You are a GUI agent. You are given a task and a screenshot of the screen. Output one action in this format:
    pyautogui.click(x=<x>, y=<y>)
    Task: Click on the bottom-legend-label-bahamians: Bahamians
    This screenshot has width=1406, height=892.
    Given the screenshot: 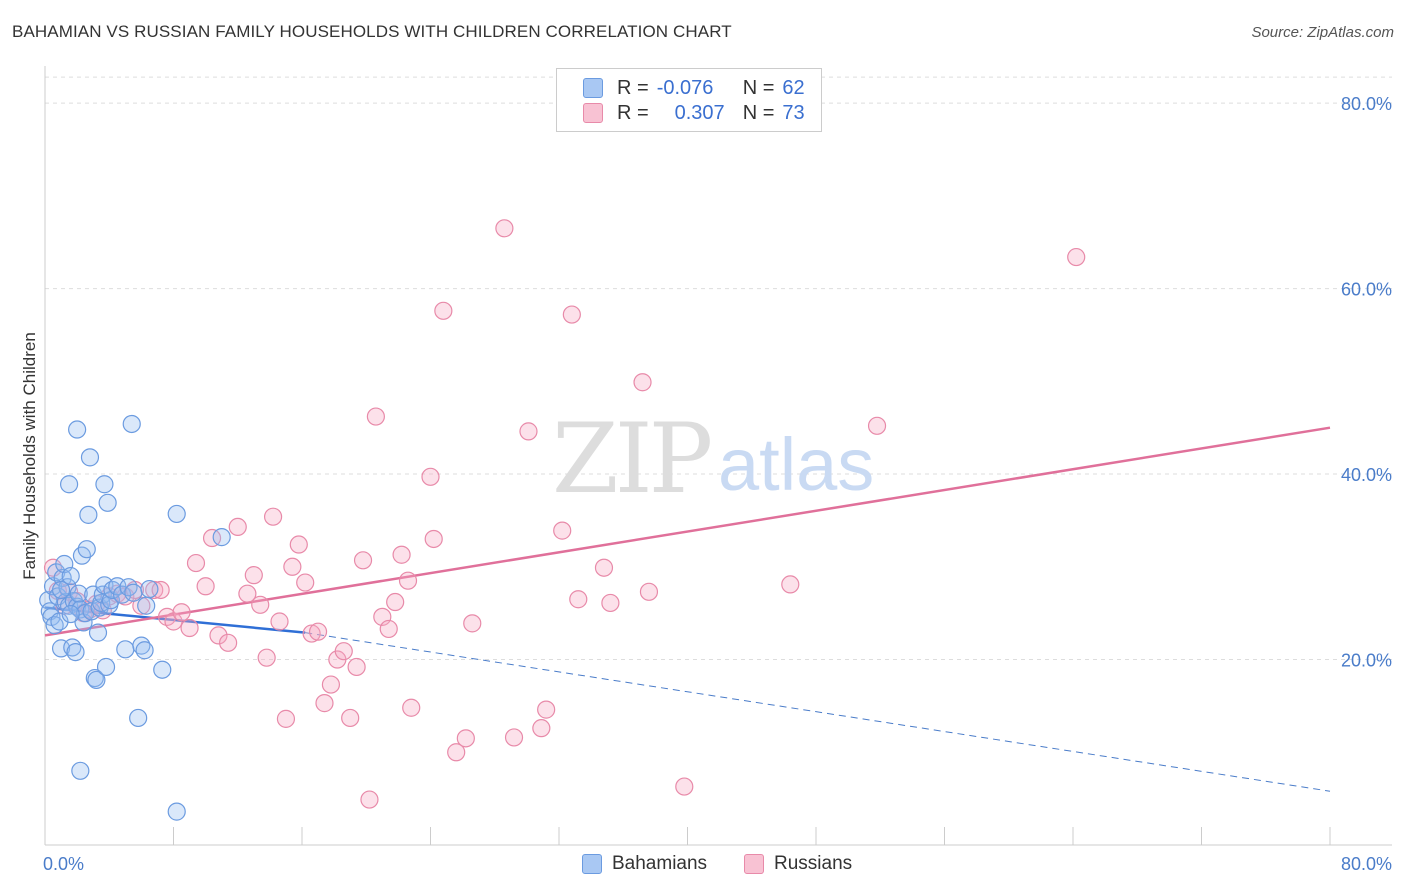 What is the action you would take?
    pyautogui.click(x=660, y=863)
    